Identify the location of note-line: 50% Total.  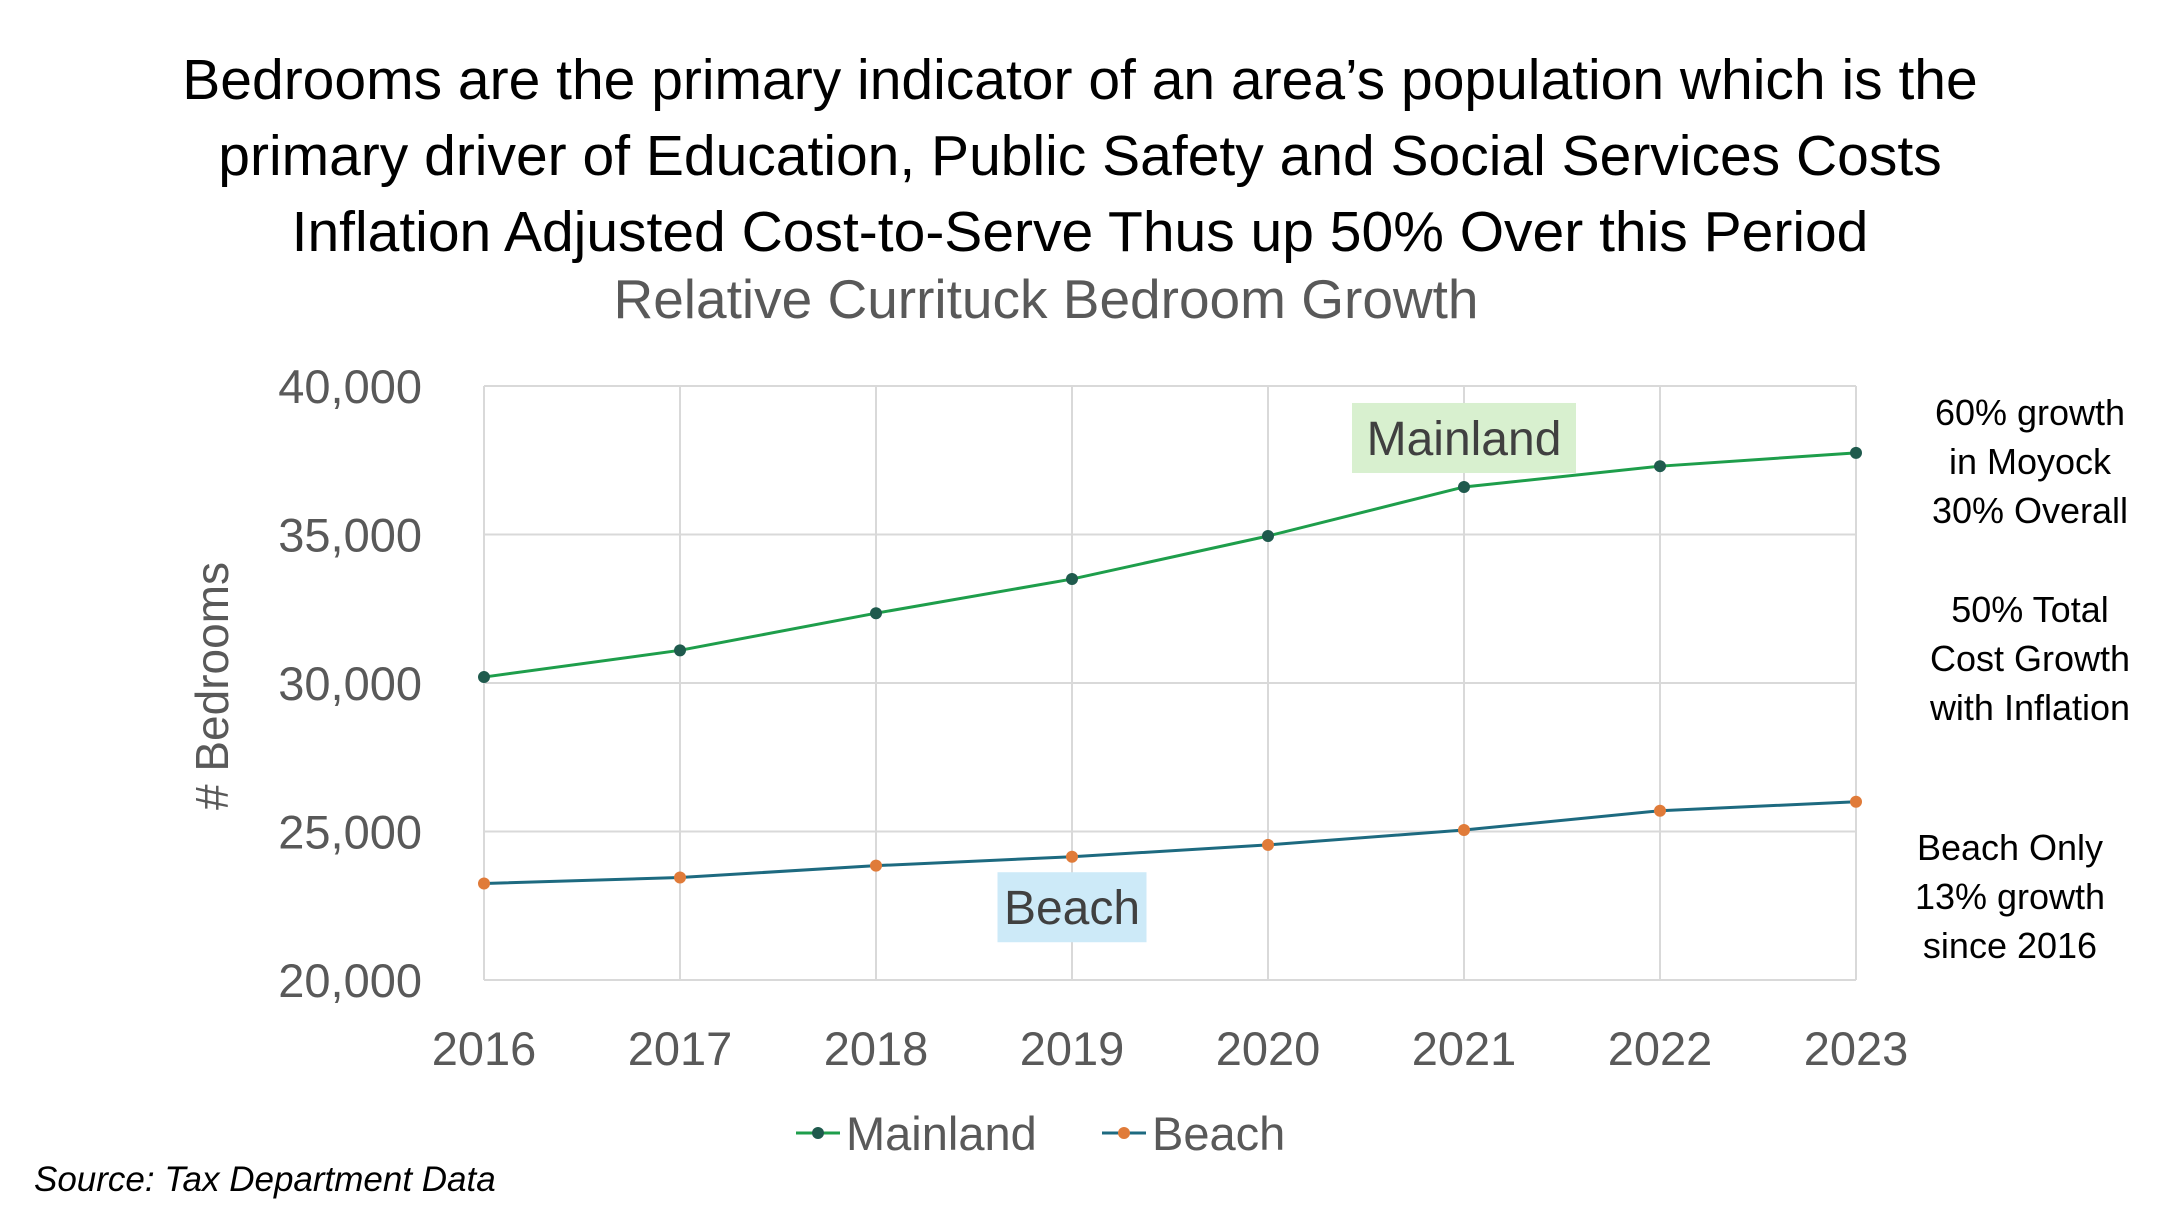
(2030, 609).